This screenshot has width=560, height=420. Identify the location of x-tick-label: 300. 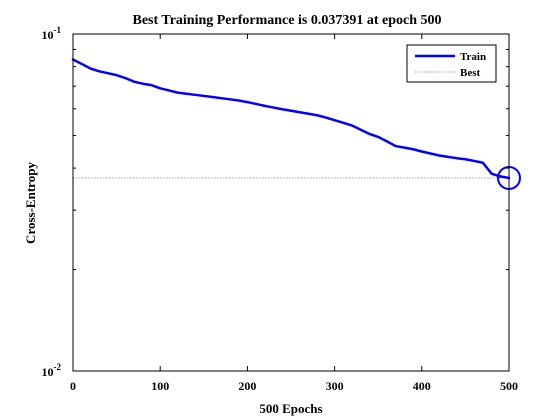
(335, 386).